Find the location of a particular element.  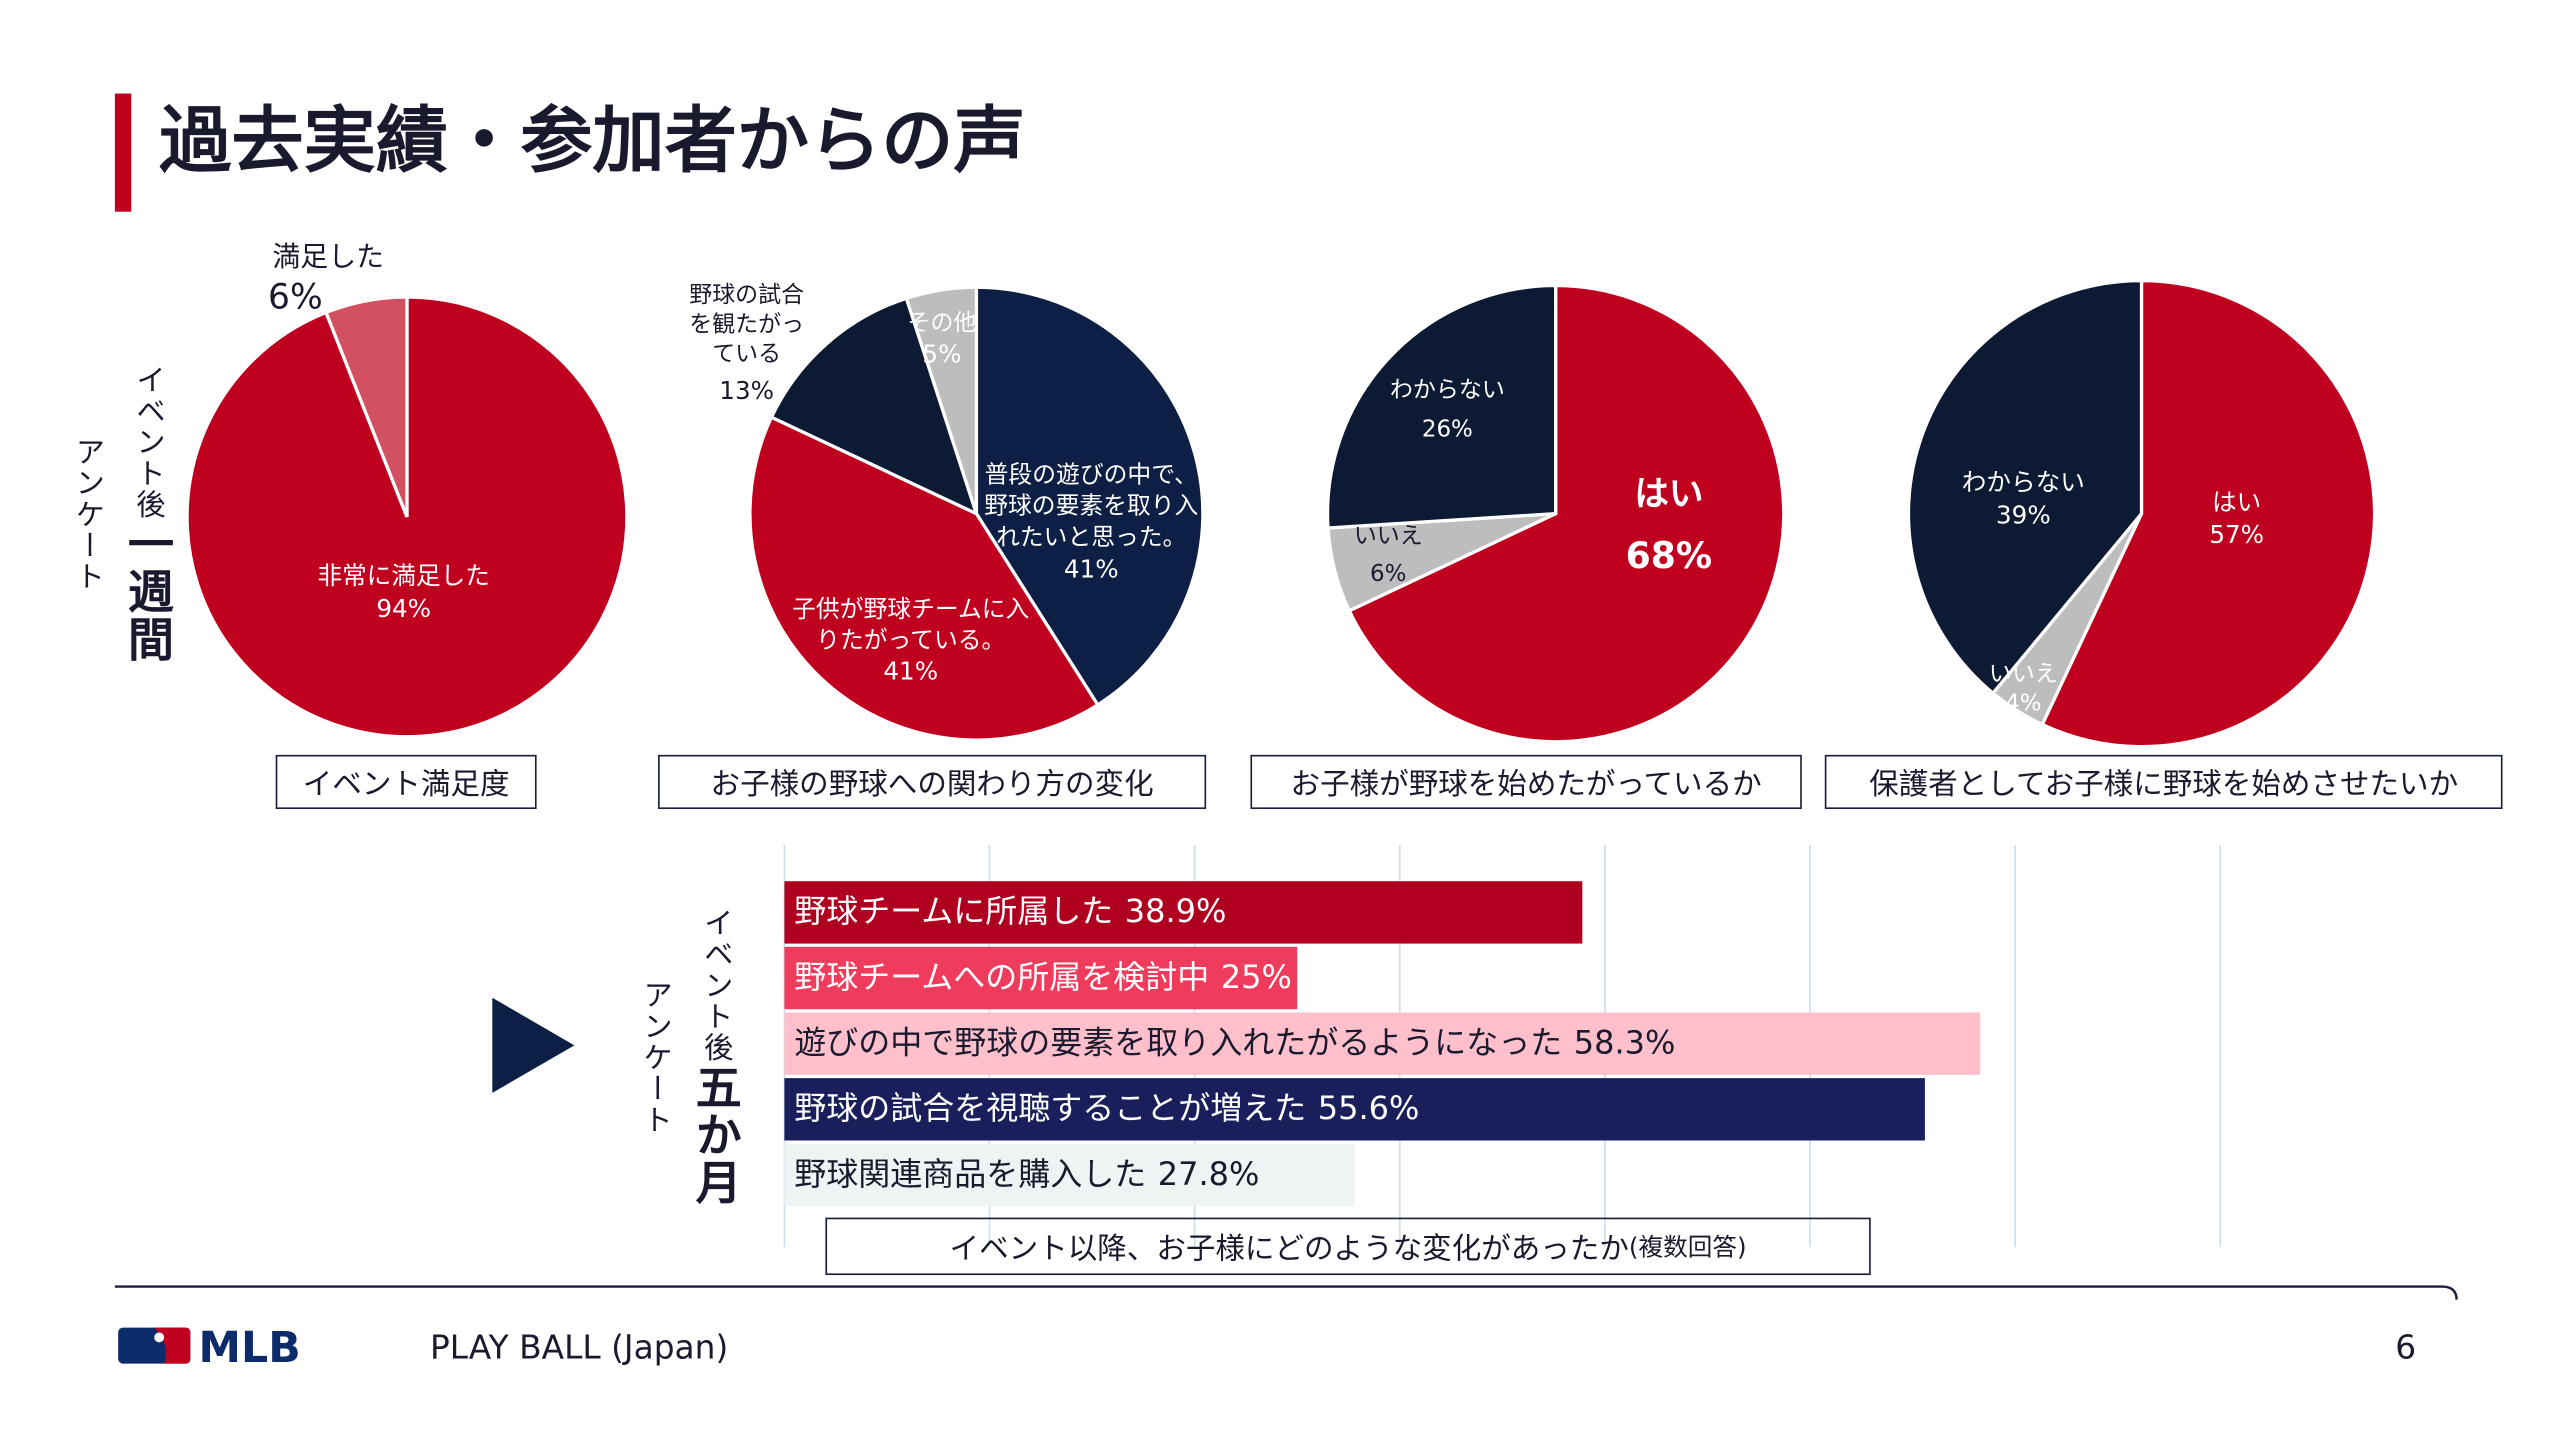

chart-title: 保護者としてお子様に野球を始めさせたいか is located at coordinates (2163, 782).